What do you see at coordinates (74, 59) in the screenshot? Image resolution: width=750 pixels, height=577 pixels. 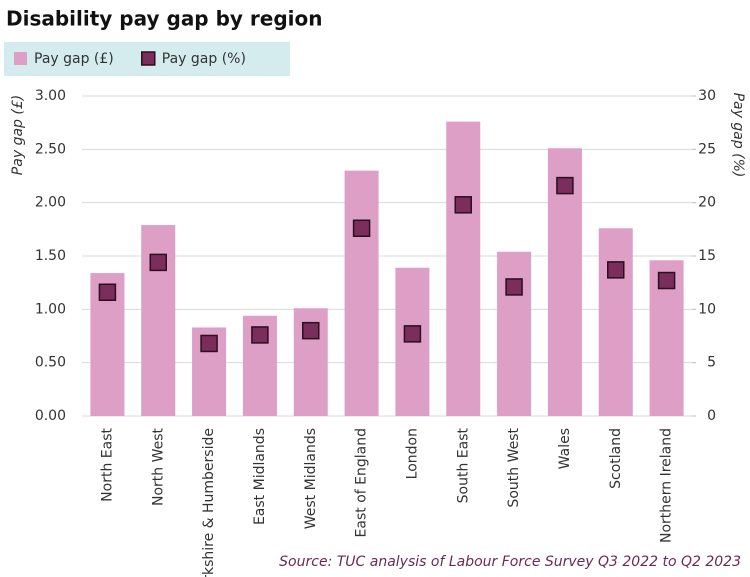 I see `legend-label: Pay gap (£)` at bounding box center [74, 59].